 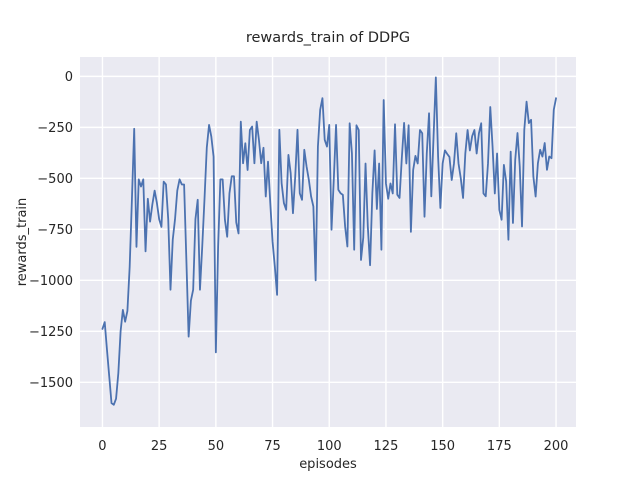 I want to click on y-tick-label: −1500, so click(x=51, y=383).